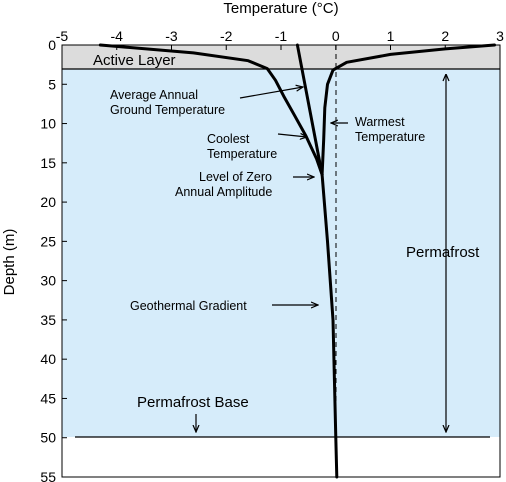 This screenshot has height=482, width=506. I want to click on x-tick-label: -4, so click(117, 36).